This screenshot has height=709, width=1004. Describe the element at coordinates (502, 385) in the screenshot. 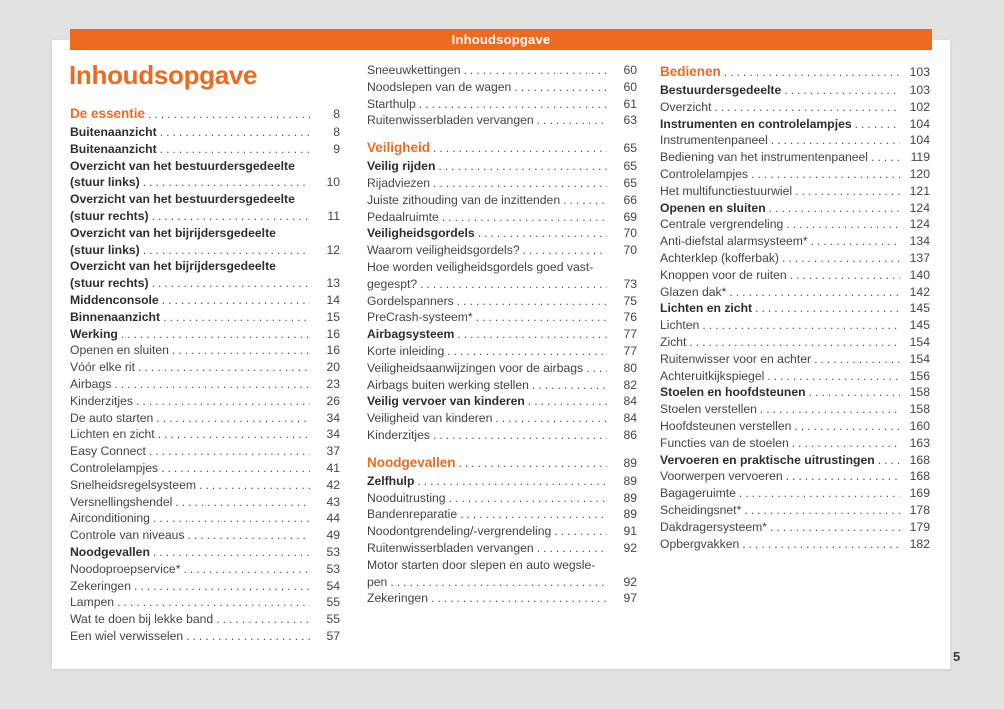

I see `toc-entry: Airbags buiten werking stellen 82` at that location.